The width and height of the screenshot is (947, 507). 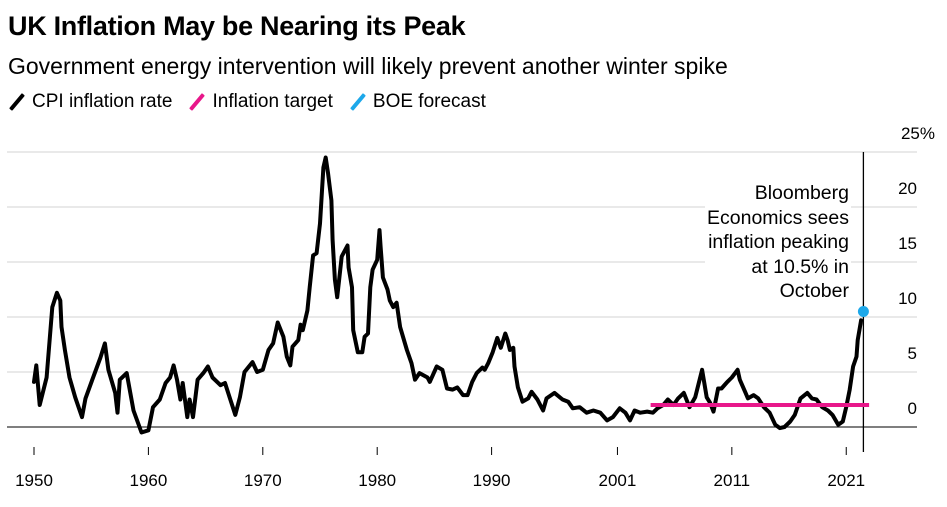 I want to click on y-tick-label: 15, so click(x=907, y=243).